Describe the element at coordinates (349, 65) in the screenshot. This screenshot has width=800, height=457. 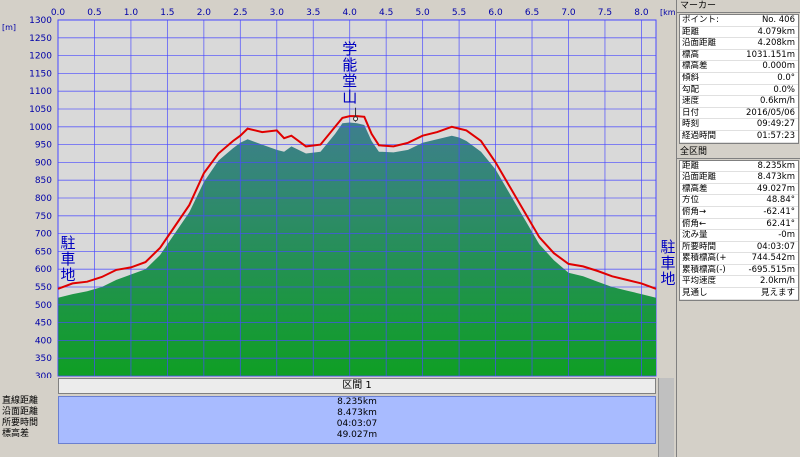
I see `peak-label: 能` at that location.